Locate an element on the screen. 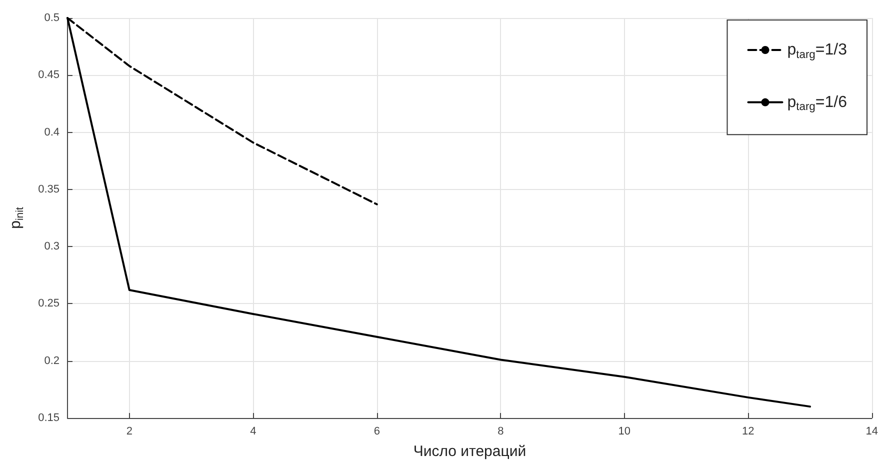 This screenshot has height=464, width=881. x-tick-label: 10 is located at coordinates (624, 432).